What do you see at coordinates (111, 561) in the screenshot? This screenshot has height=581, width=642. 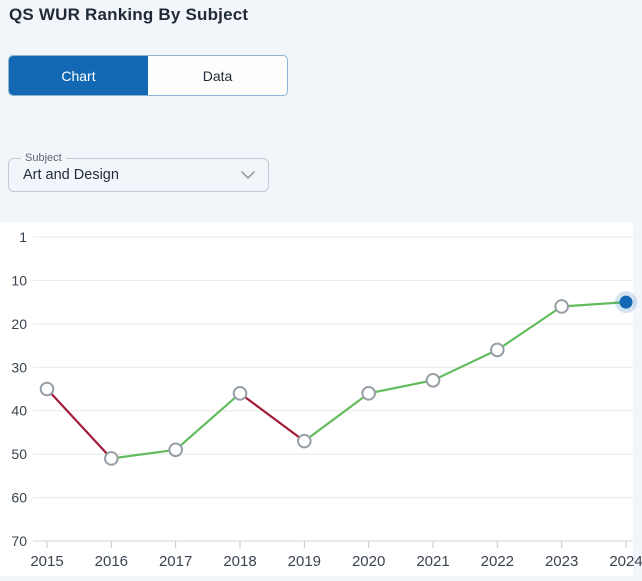 I see `svg-text: 2016` at bounding box center [111, 561].